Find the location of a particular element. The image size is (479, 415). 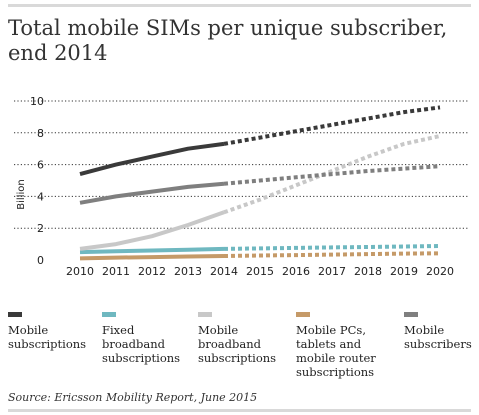

x-tick-label: 2014 is located at coordinates (224, 271).